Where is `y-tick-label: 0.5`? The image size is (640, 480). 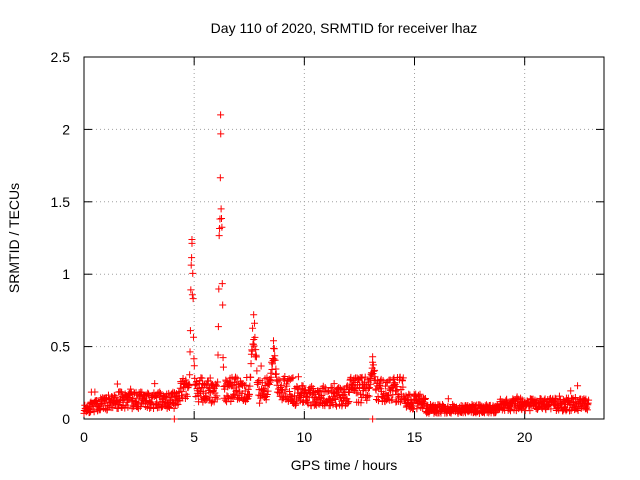 y-tick-label: 0.5 is located at coordinates (61, 347).